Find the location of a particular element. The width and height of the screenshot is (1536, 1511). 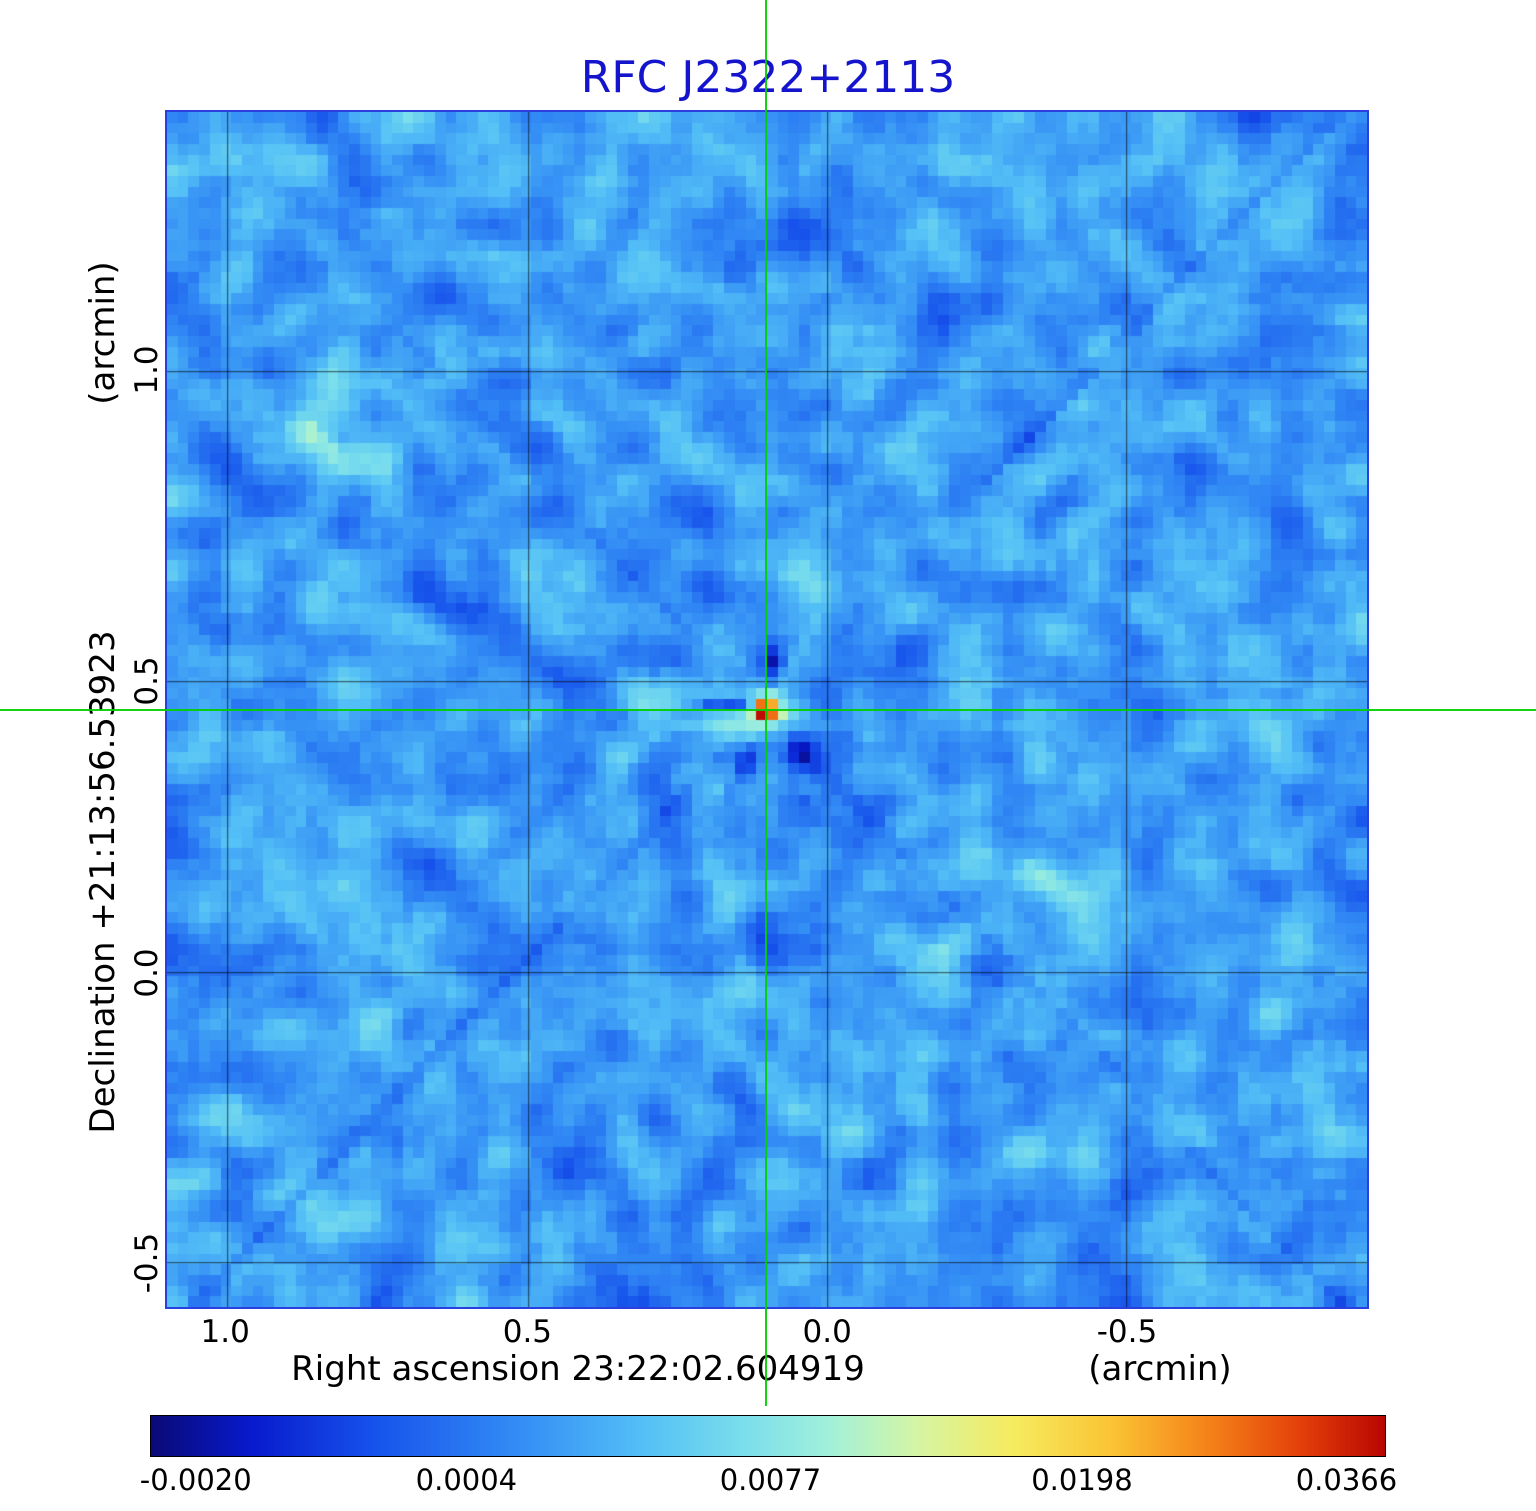

x-axis-unit-label: (arcmin) is located at coordinates (1160, 1369).